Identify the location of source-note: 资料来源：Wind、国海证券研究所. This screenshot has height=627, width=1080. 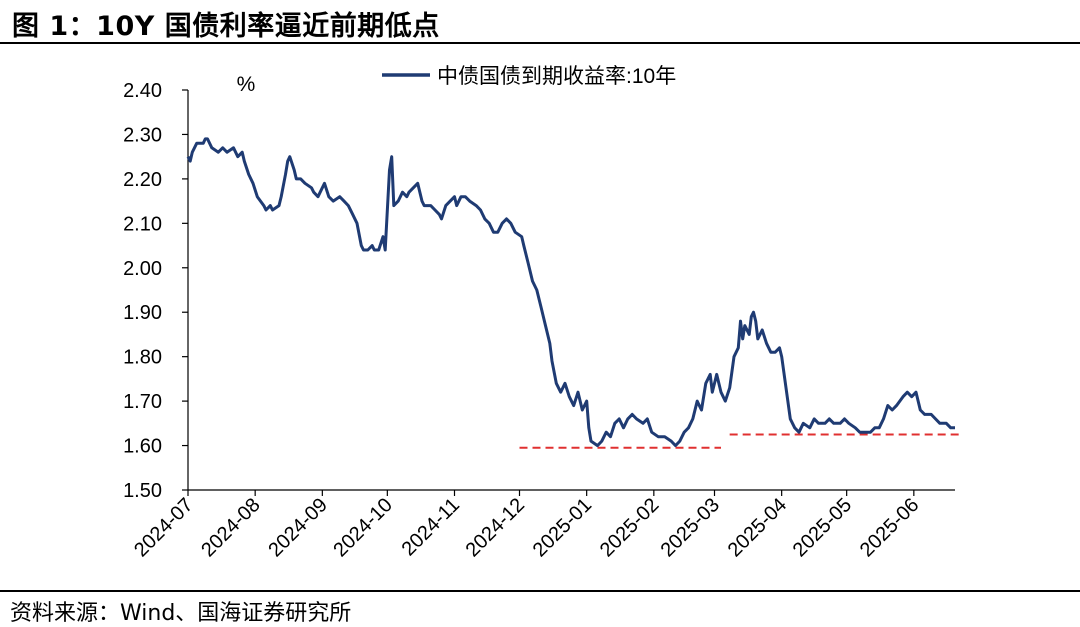
(181, 613).